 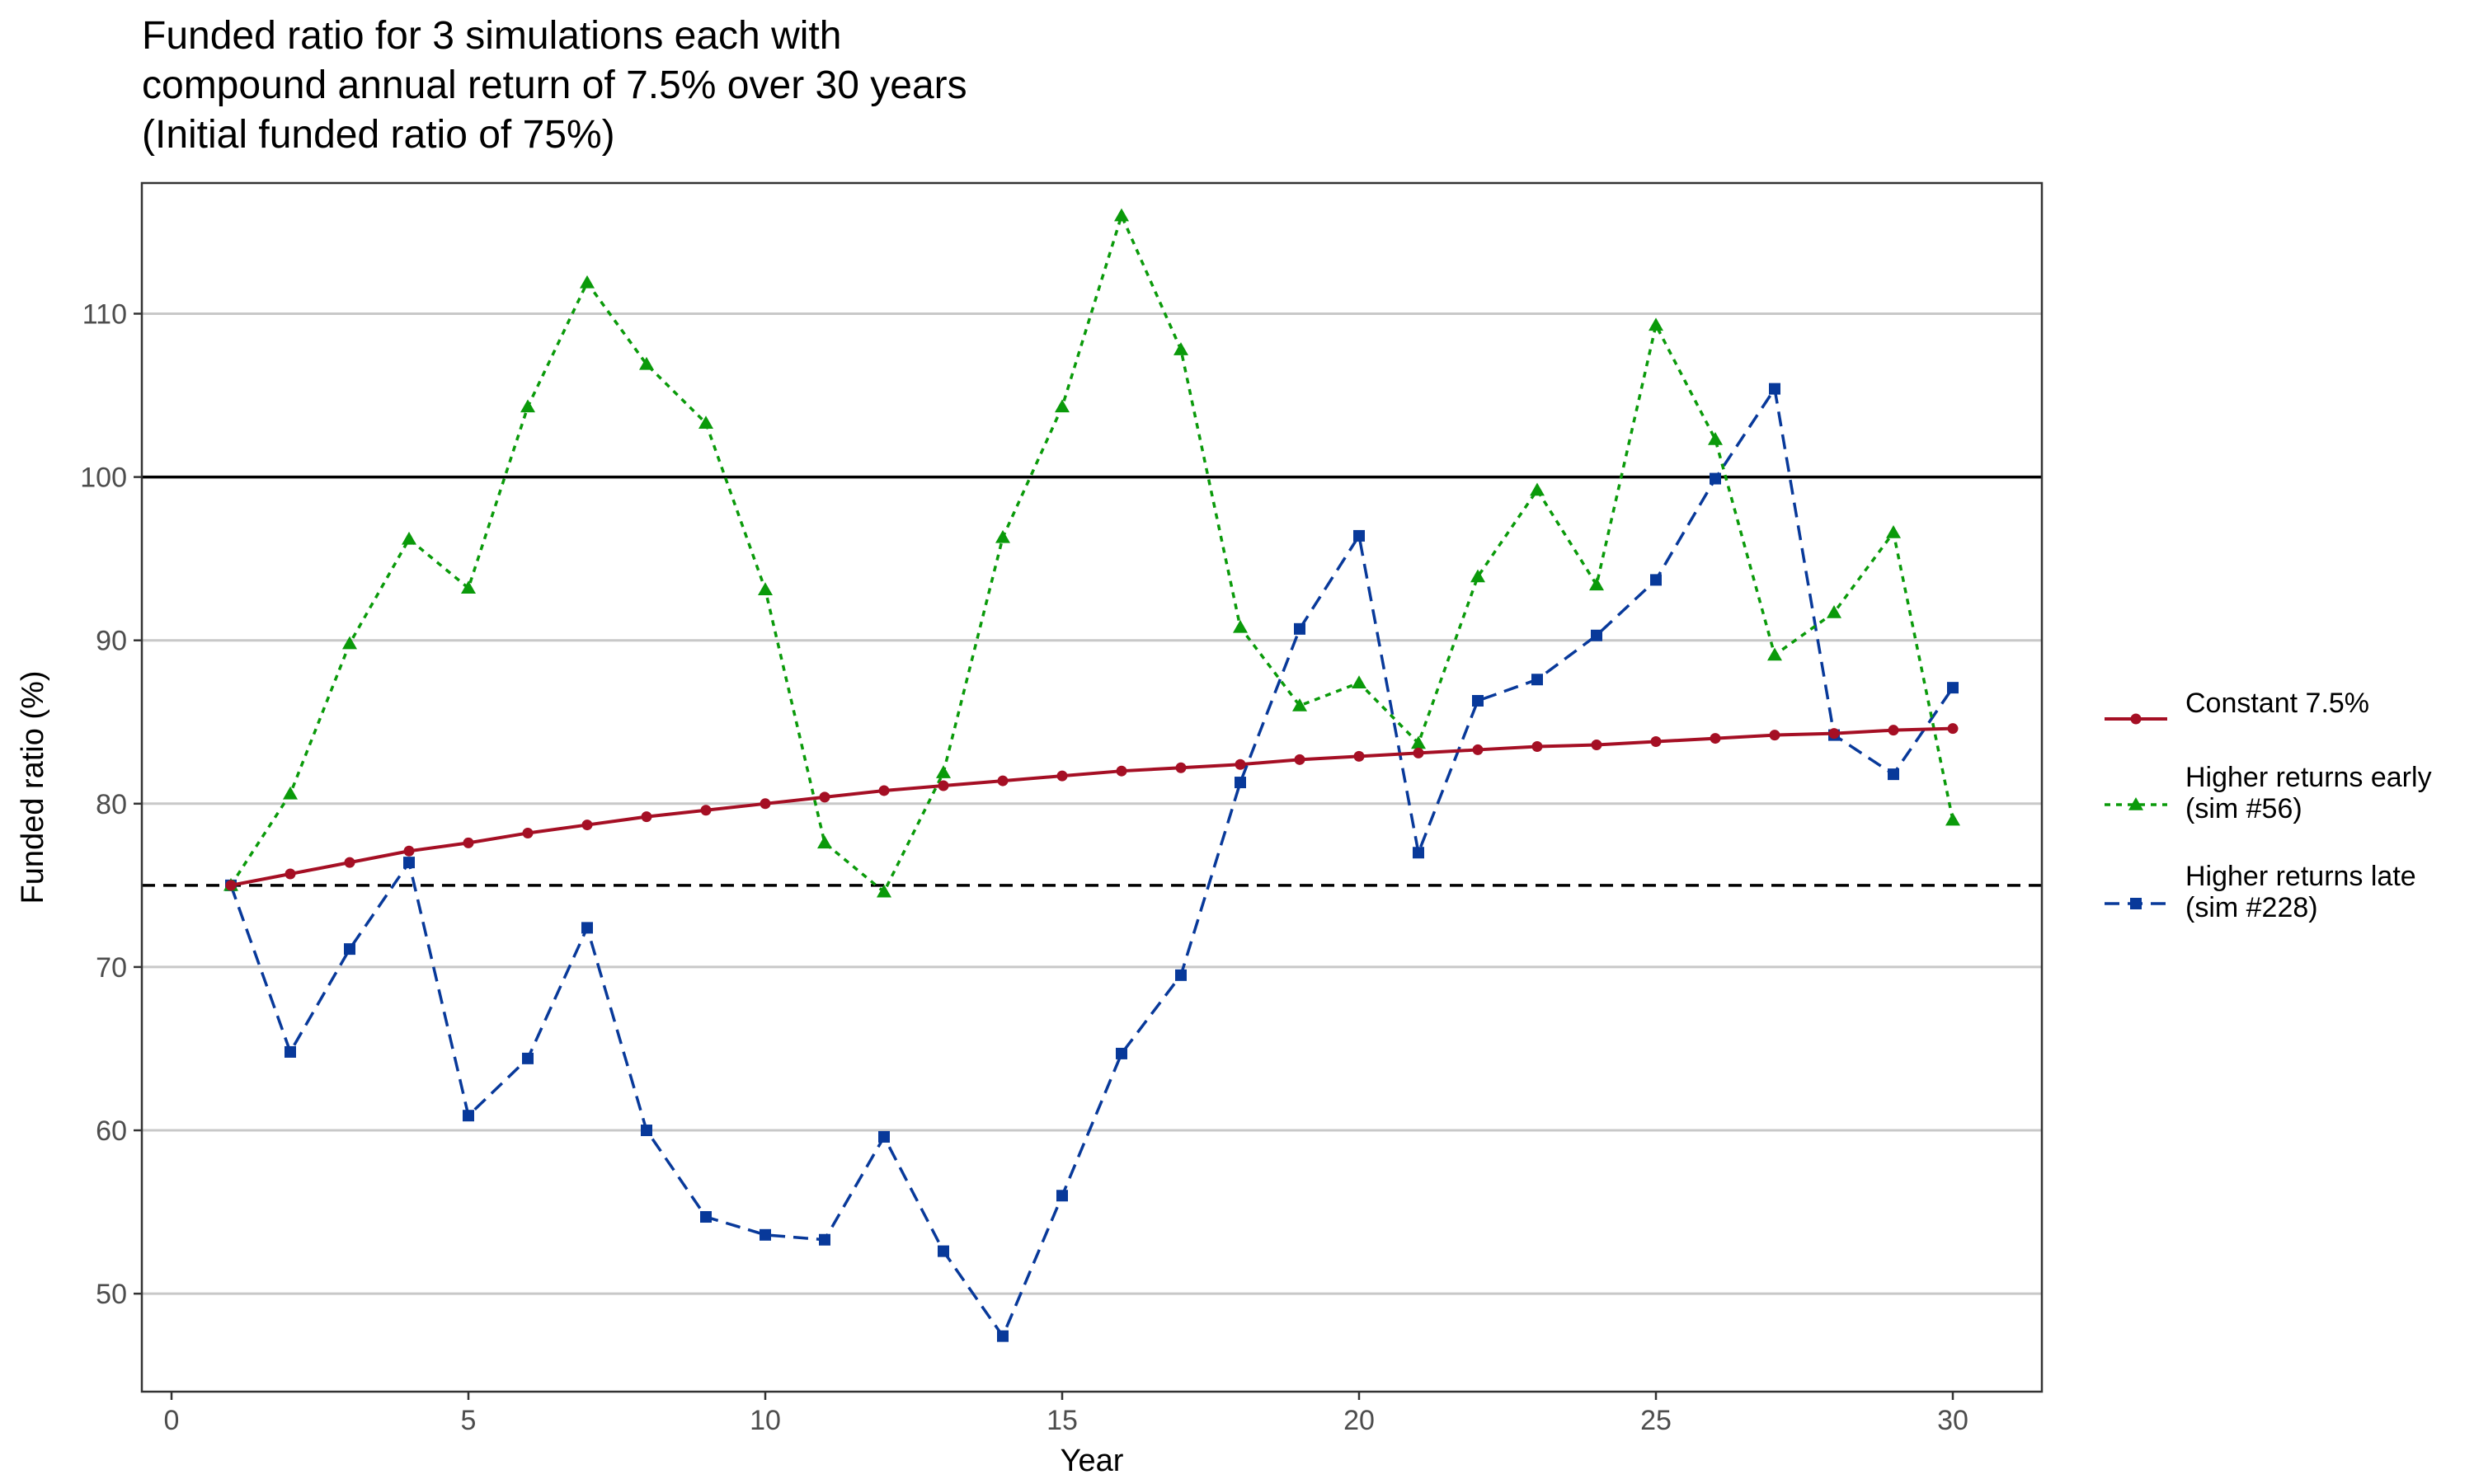 What do you see at coordinates (1656, 1420) in the screenshot?
I see `x-tick-label: 25` at bounding box center [1656, 1420].